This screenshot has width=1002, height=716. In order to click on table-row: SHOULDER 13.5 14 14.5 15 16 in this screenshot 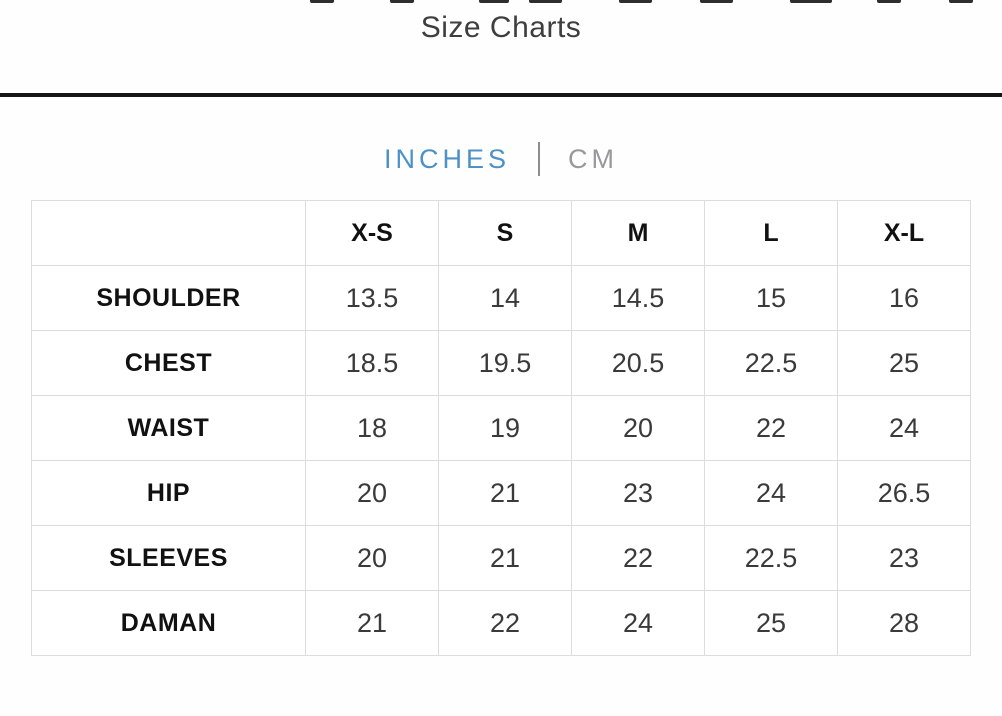, I will do `click(501, 298)`.